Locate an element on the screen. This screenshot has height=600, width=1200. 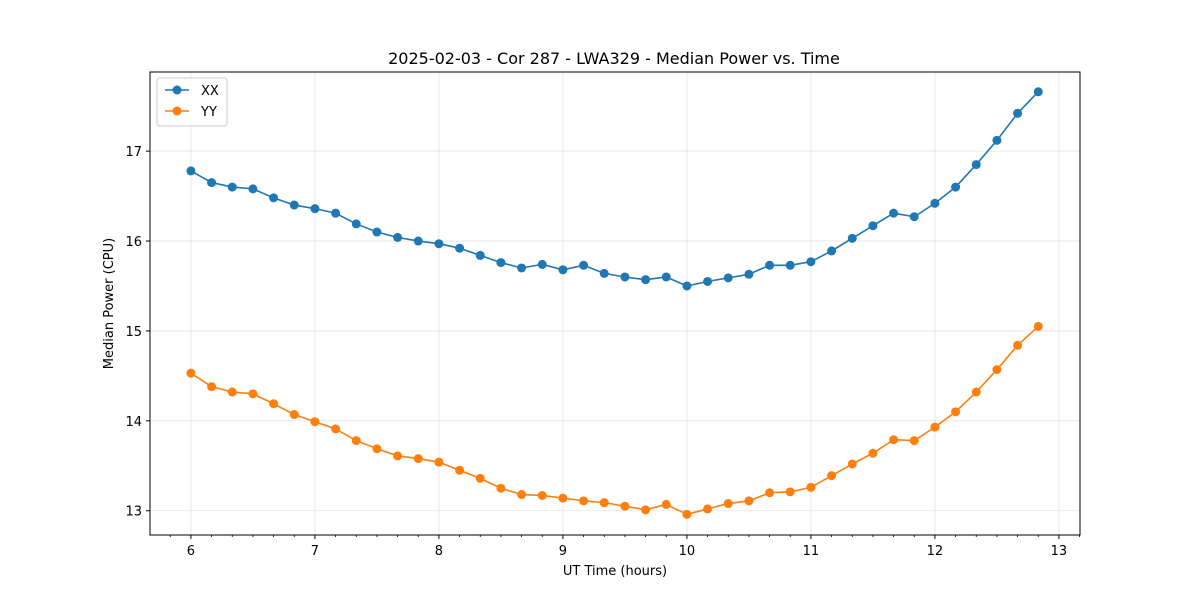
x-tick-label: 13 is located at coordinates (1059, 551).